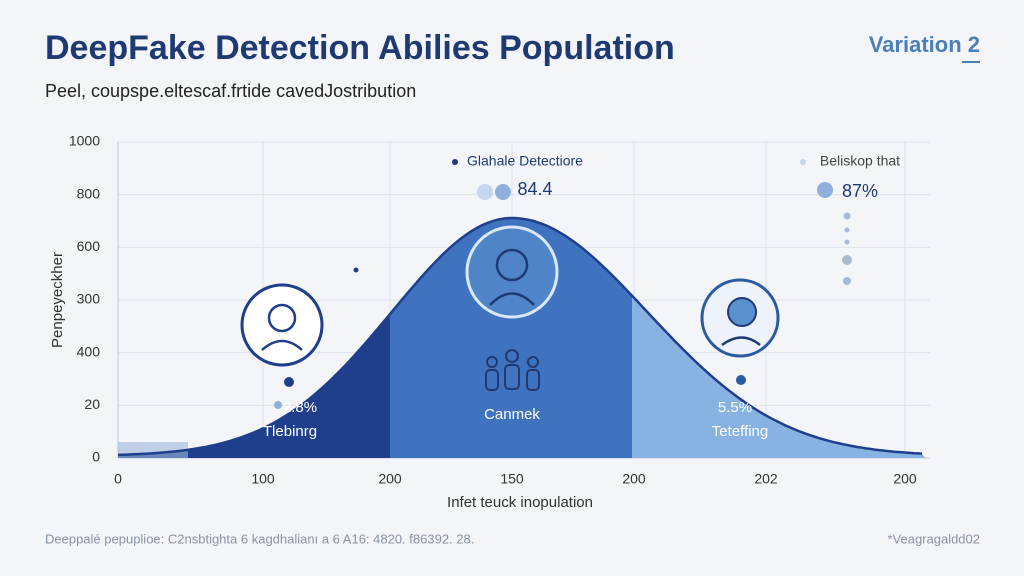  I want to click on title: DeepFake Detection Abilies Population, so click(360, 48).